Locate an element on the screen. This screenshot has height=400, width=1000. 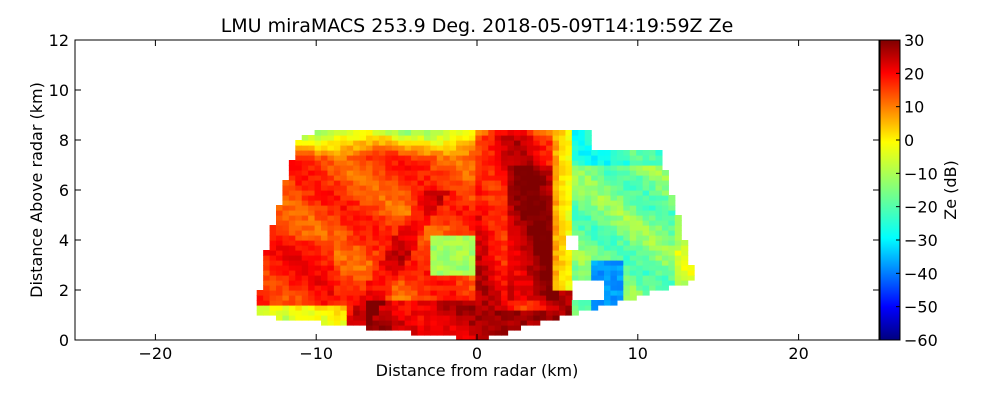
y-tick-label: 0 is located at coordinates (64, 340).